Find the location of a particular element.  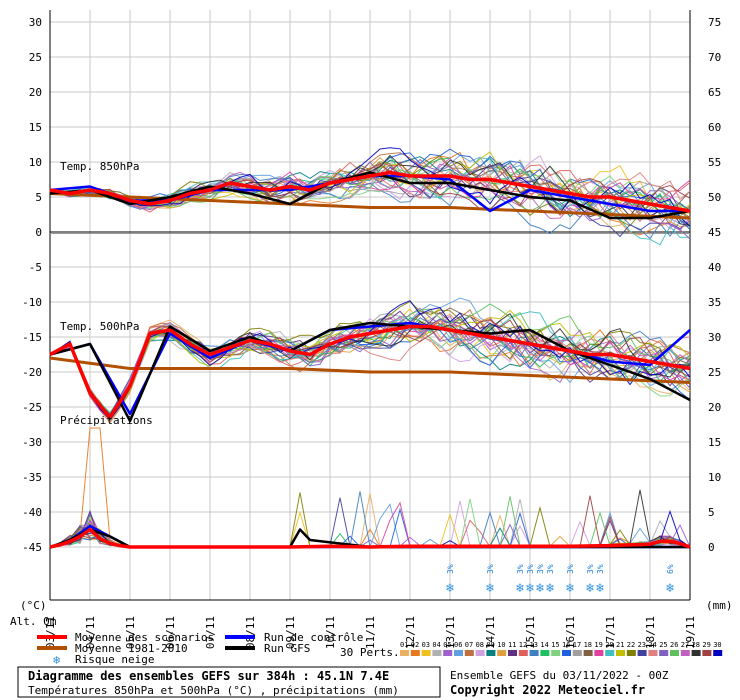

member-legend-number: 20 is located at coordinates (609, 645).